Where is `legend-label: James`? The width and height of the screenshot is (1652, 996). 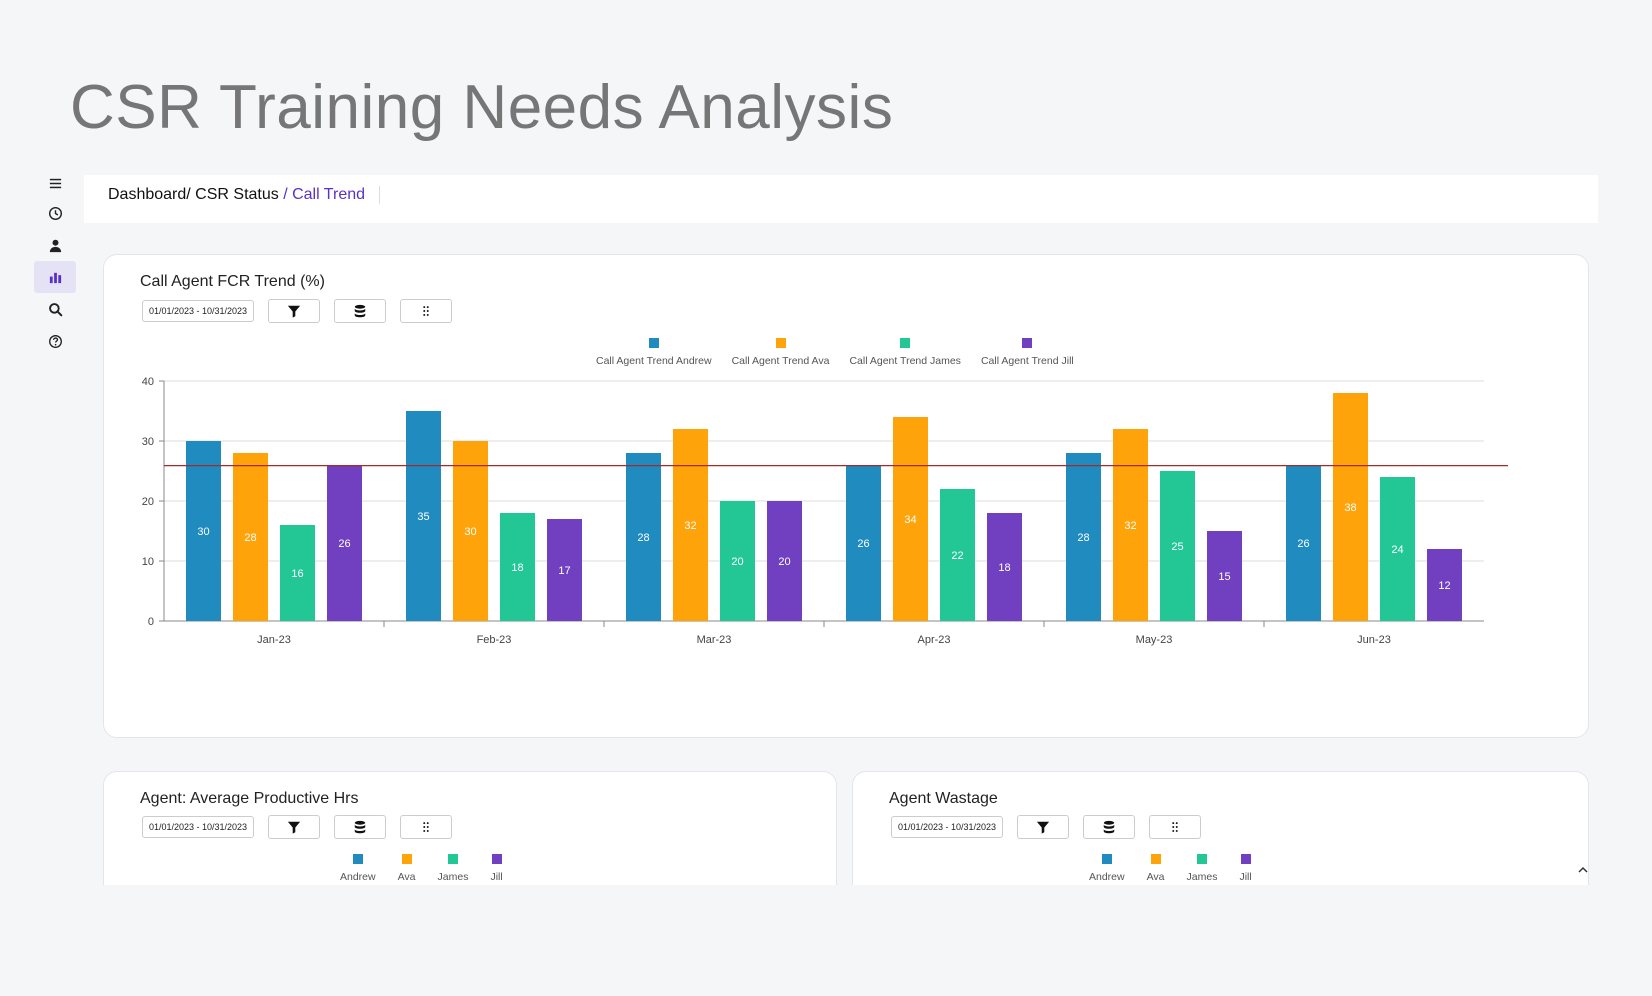 legend-label: James is located at coordinates (1202, 877).